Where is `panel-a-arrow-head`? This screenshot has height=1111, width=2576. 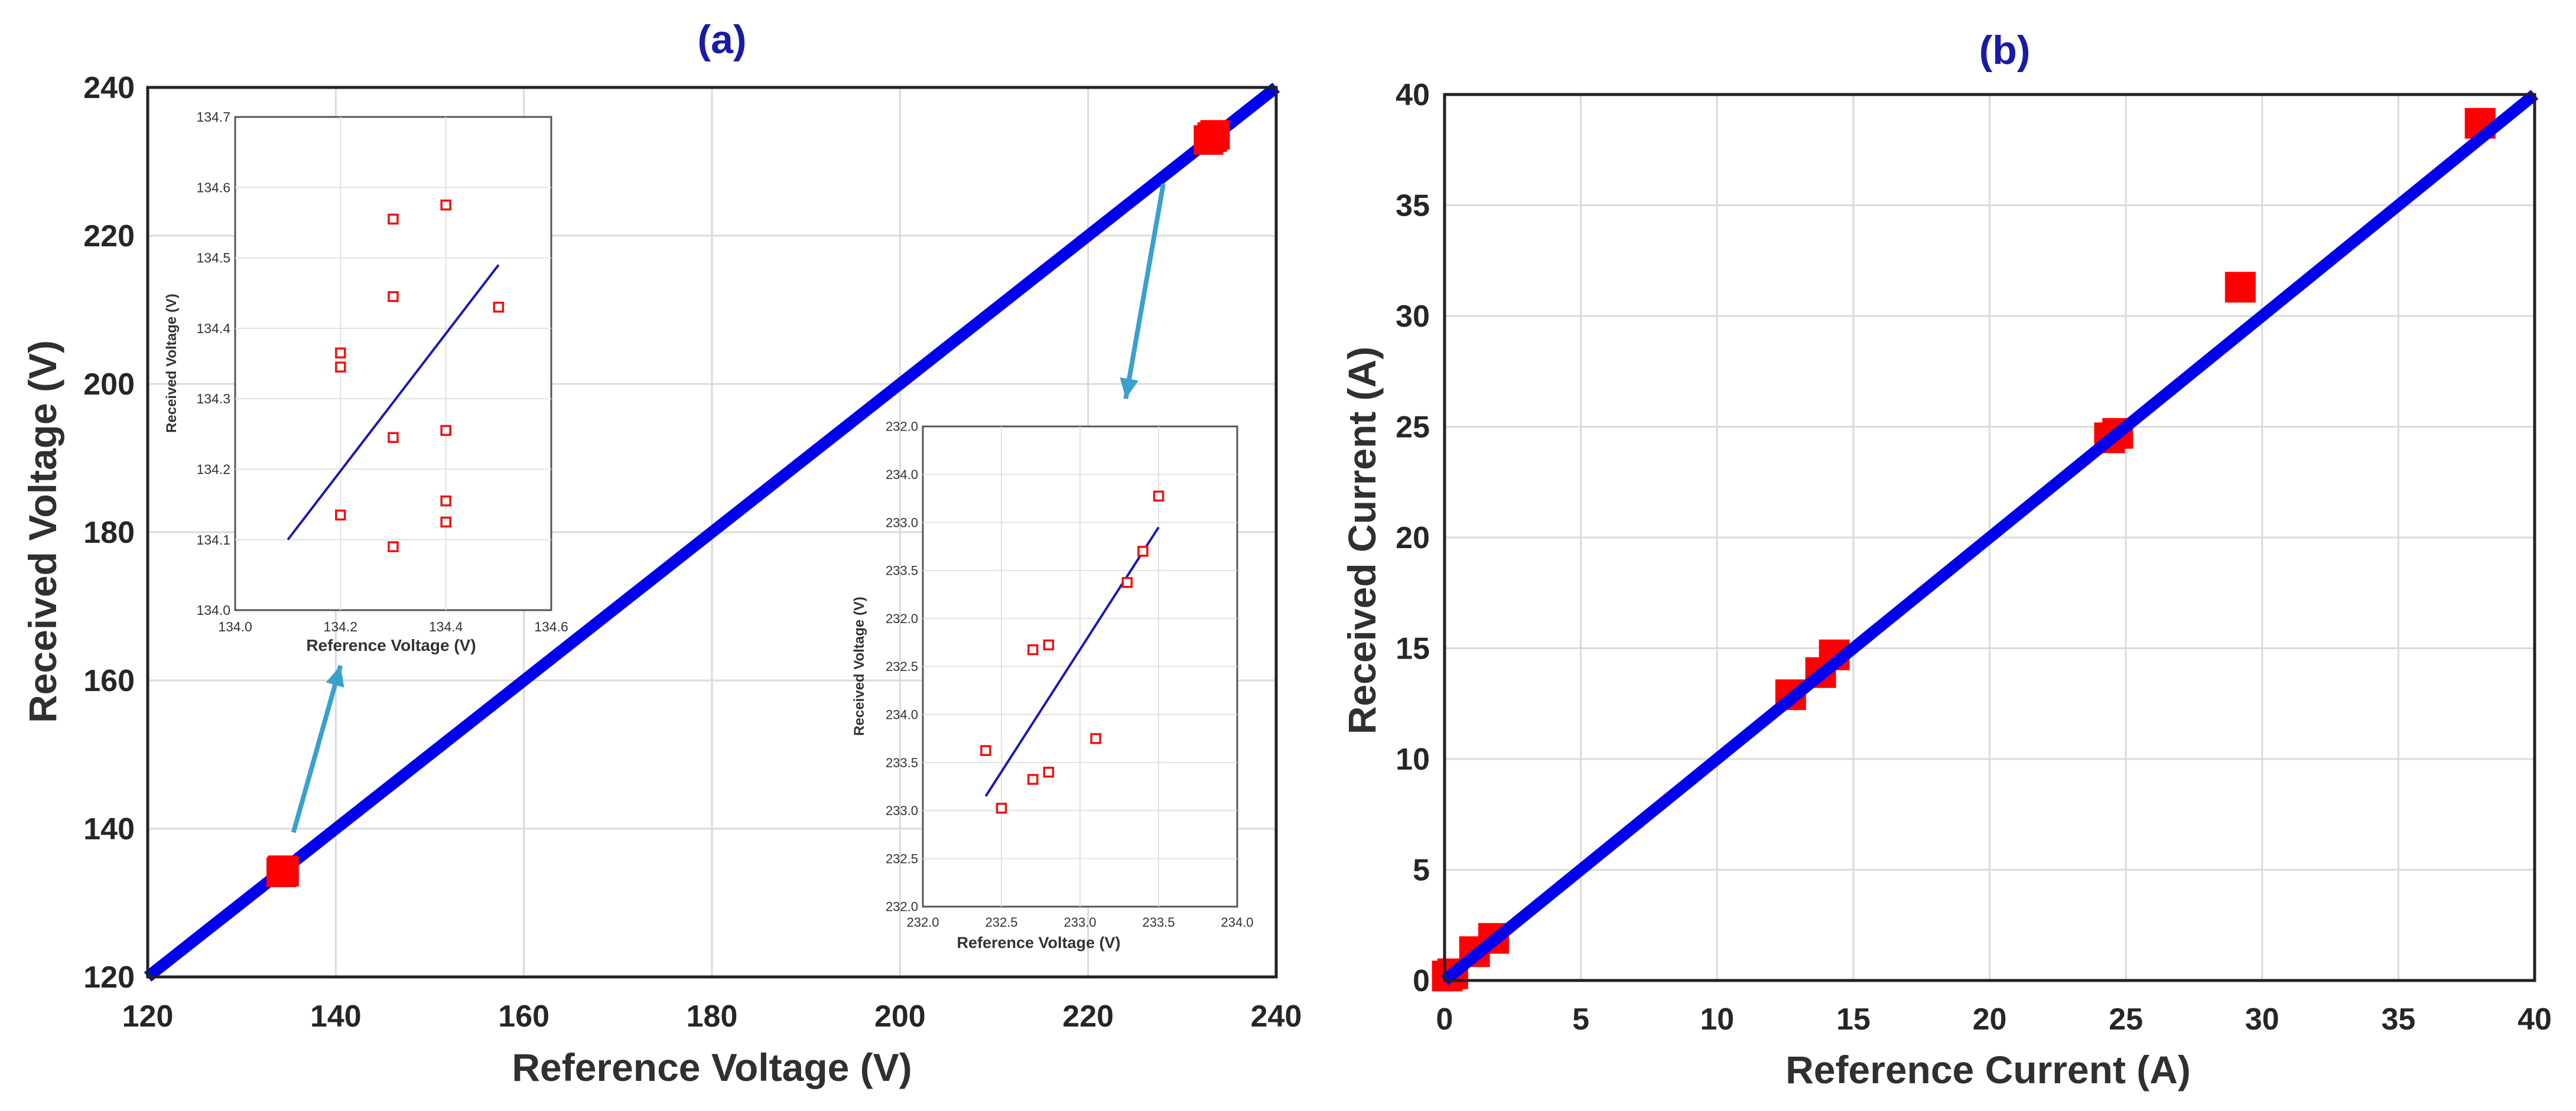 panel-a-arrow-head is located at coordinates (1130, 388).